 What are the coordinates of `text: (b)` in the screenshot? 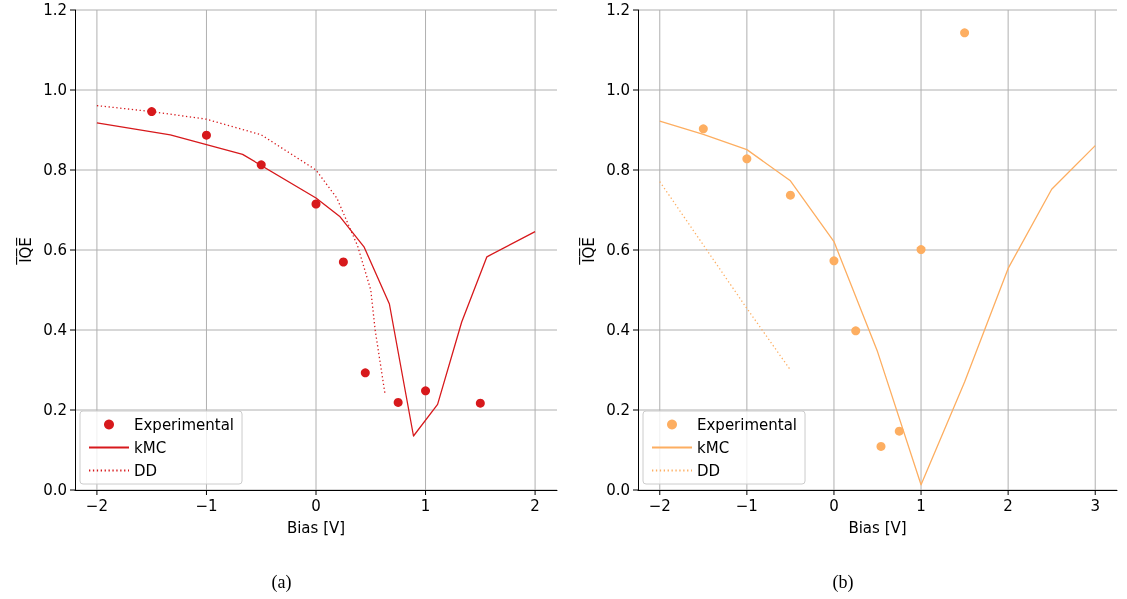 It's located at (843, 582).